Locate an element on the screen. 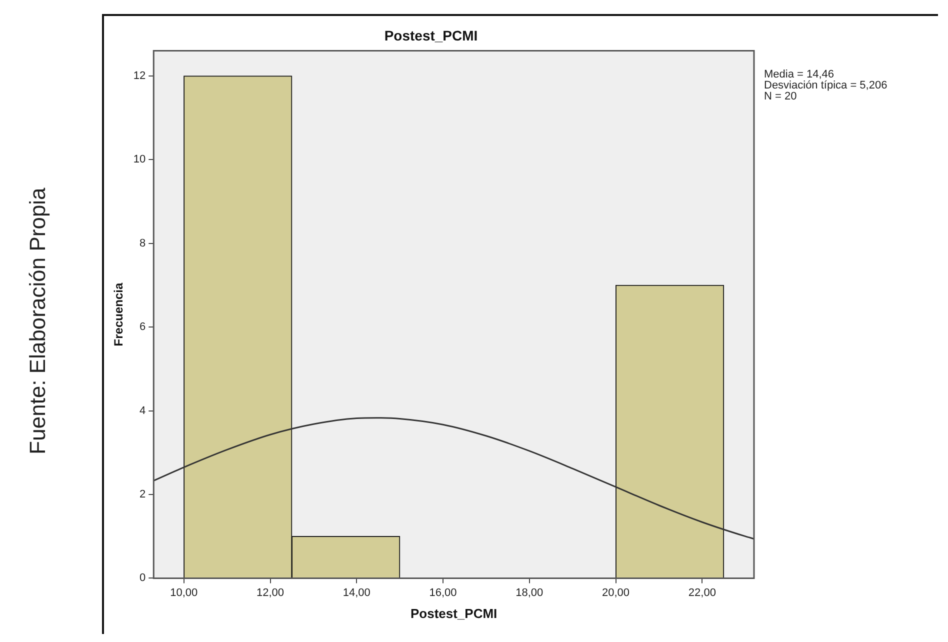 This screenshot has height=642, width=948. line-series is located at coordinates (454, 478).